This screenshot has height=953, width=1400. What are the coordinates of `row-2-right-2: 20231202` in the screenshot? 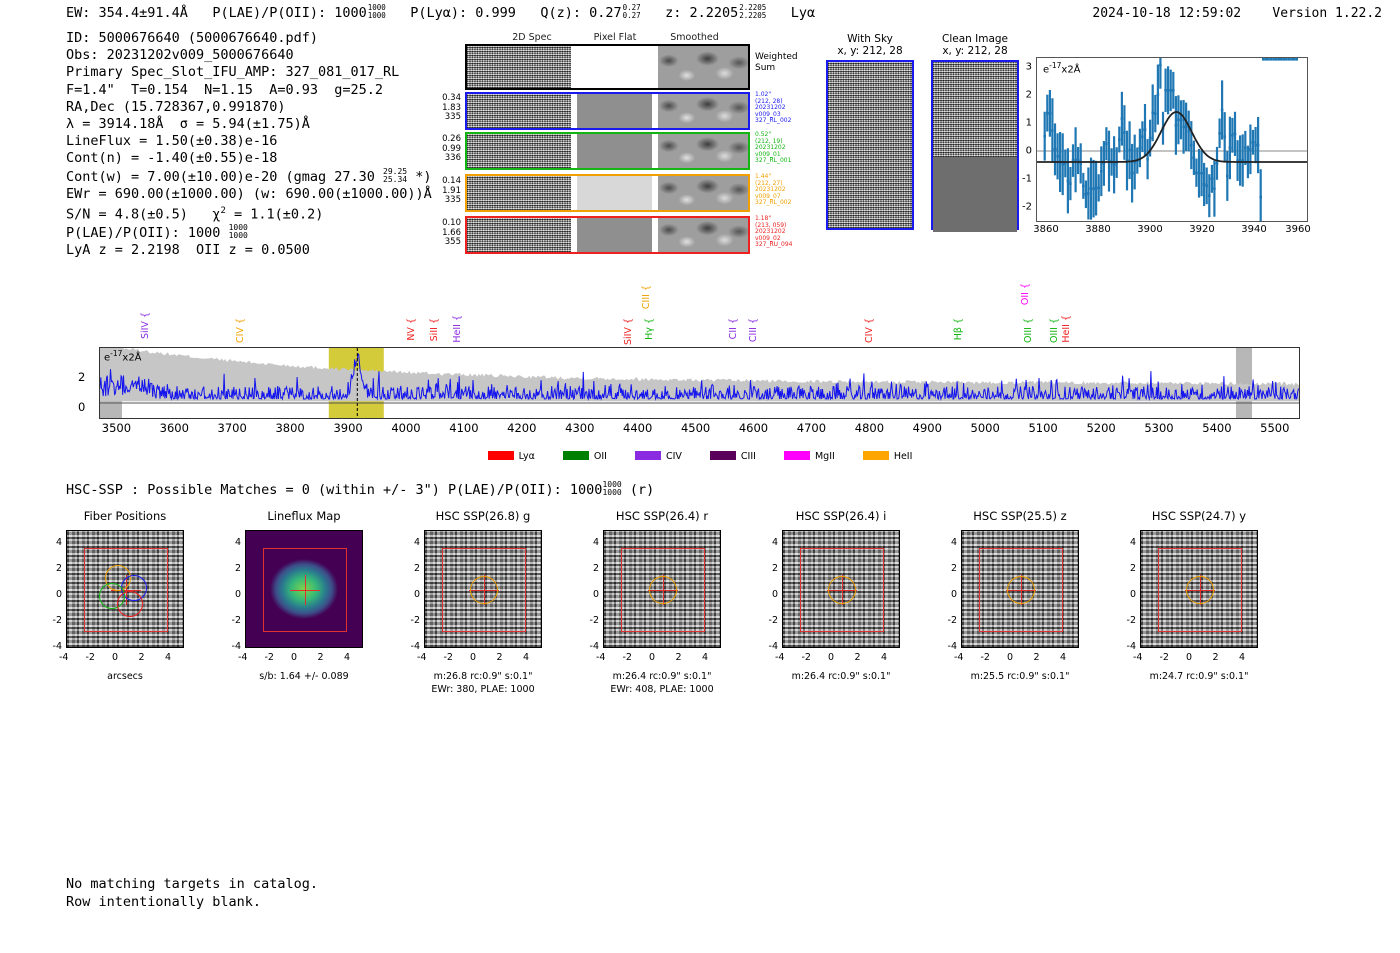 It's located at (770, 148).